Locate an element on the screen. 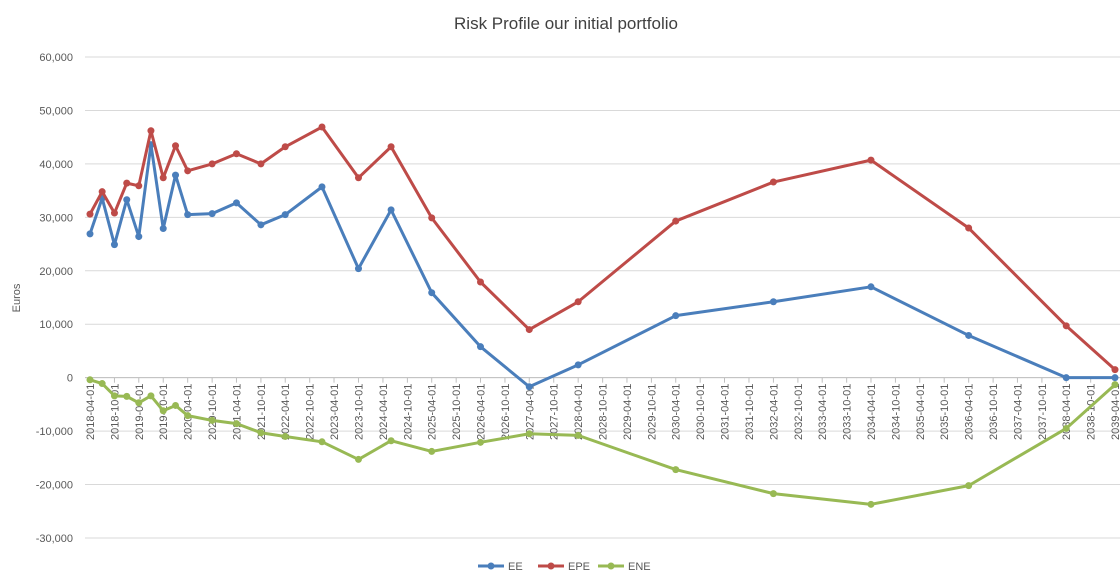  x-tick-label: 2032-10-01 is located at coordinates (799, 412).